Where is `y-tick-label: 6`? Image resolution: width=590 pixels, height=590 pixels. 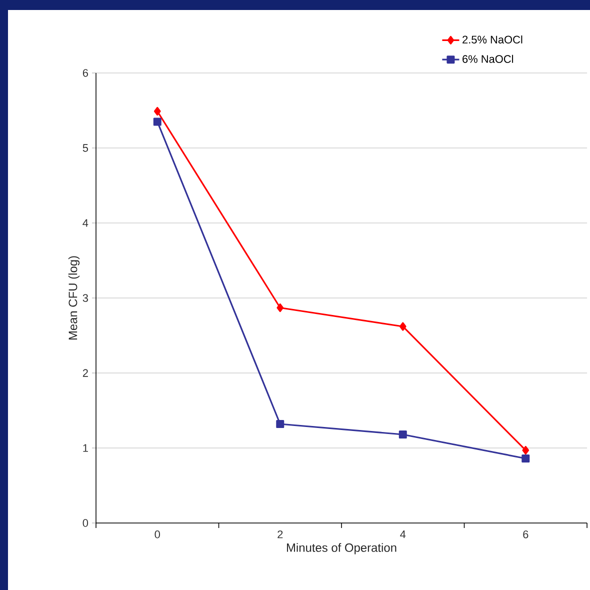 y-tick-label: 6 is located at coordinates (85, 73).